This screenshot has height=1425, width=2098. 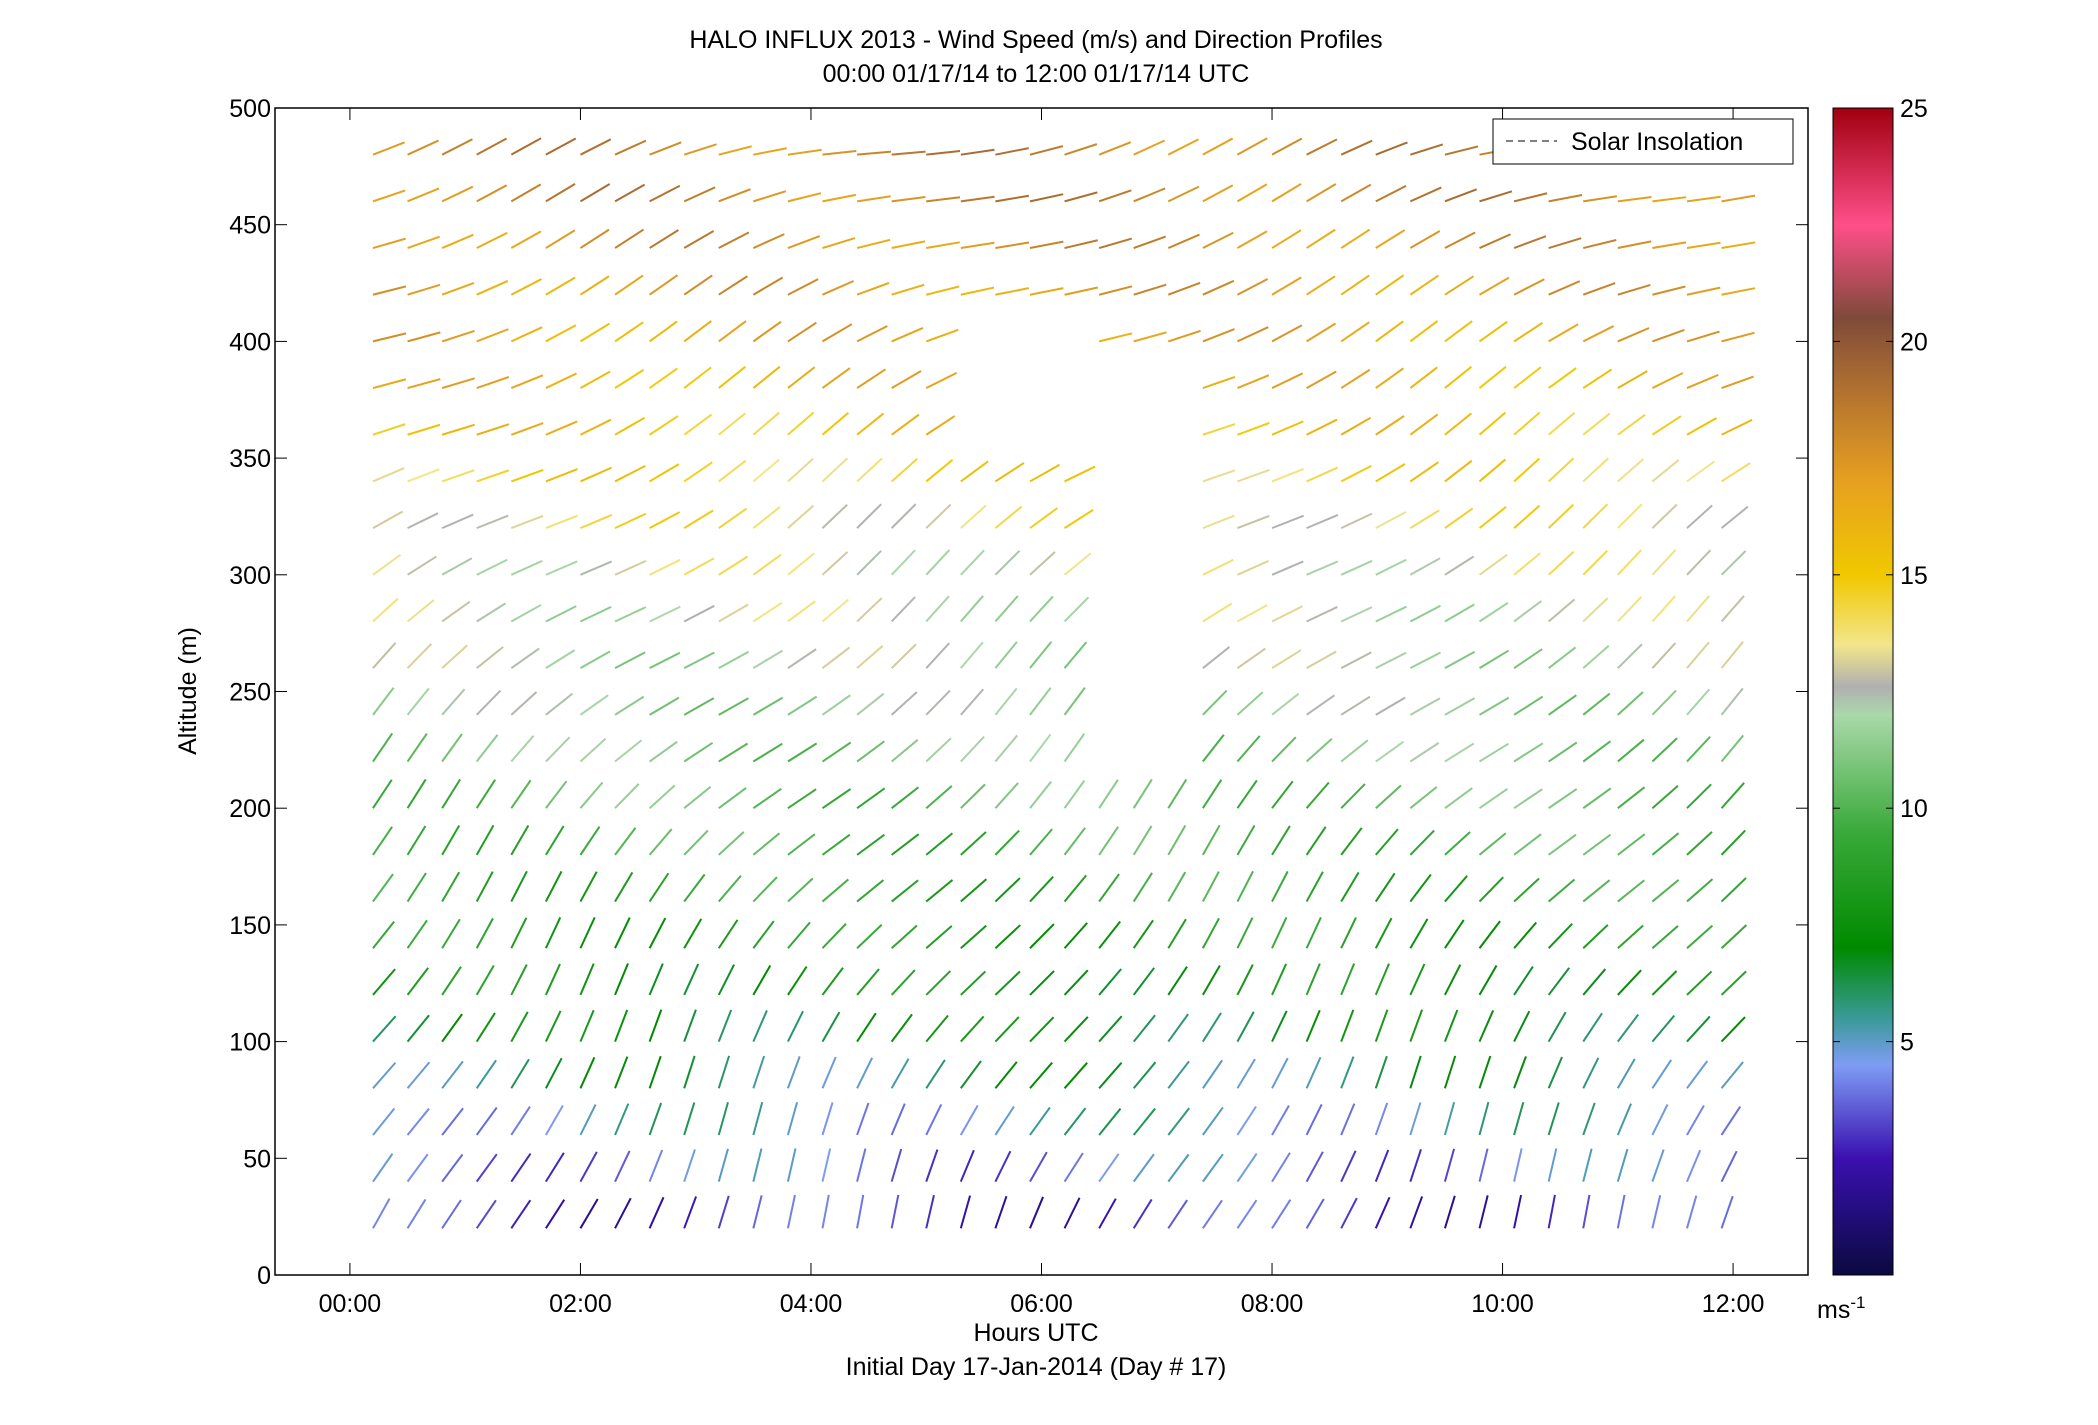 I want to click on y-tick-label: 500, so click(x=250, y=109).